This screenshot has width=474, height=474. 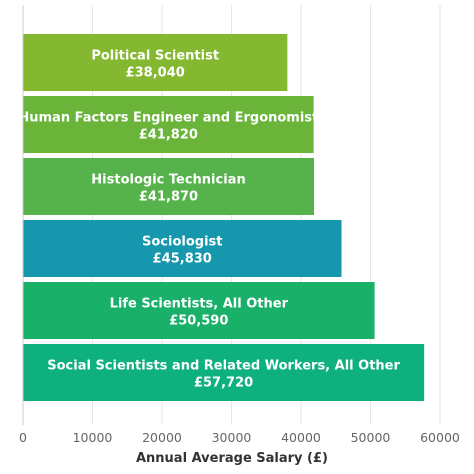 What do you see at coordinates (199, 304) in the screenshot?
I see `bar-category-label: Life Scientists, All Other` at bounding box center [199, 304].